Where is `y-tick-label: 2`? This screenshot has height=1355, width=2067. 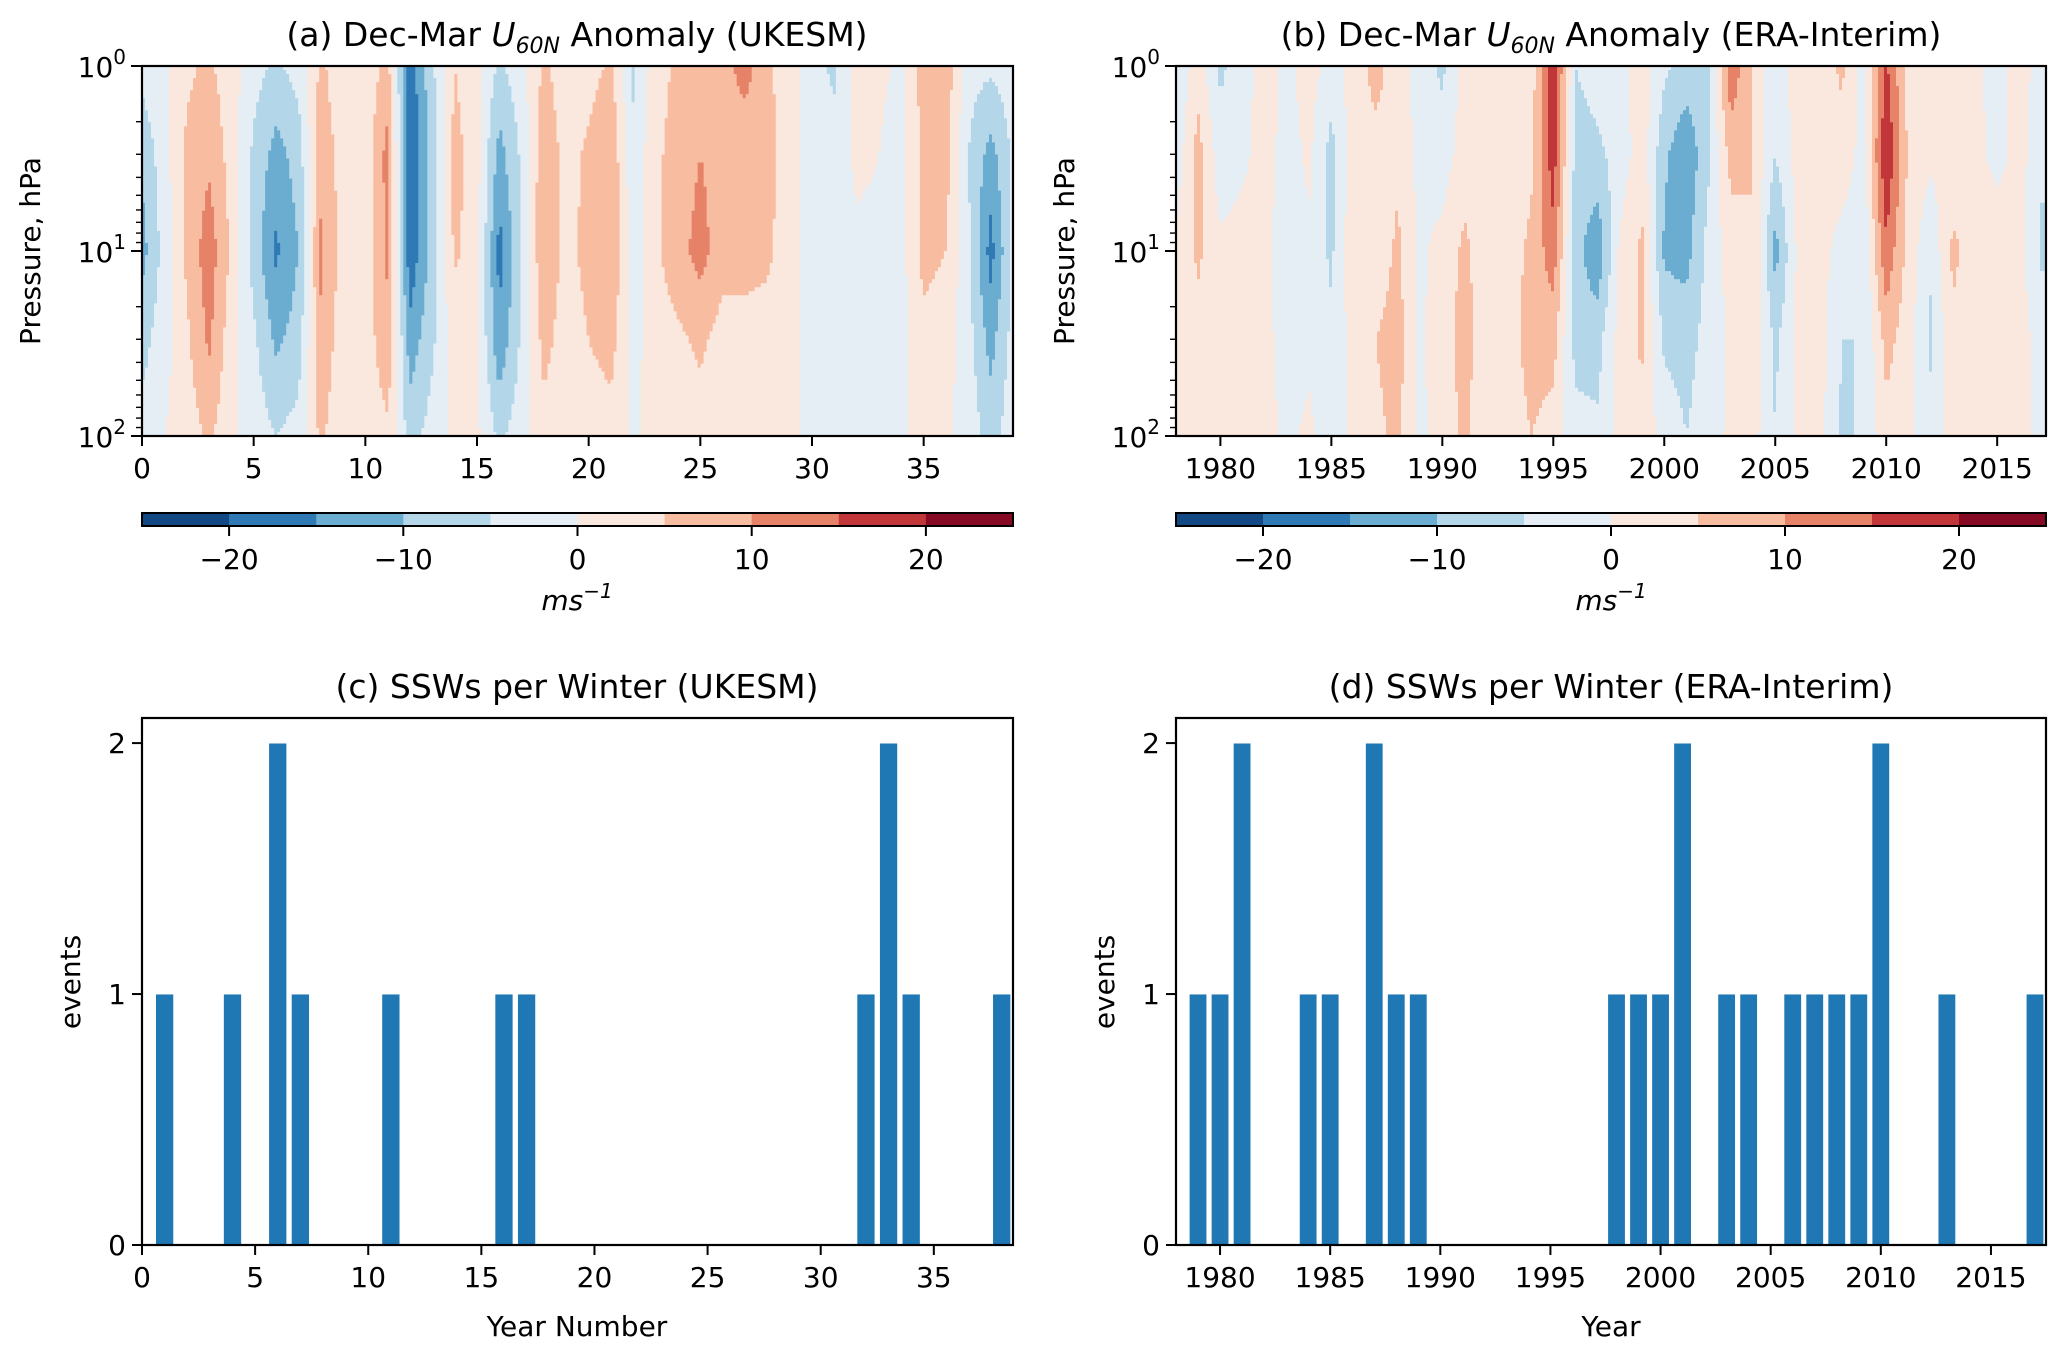 y-tick-label: 2 is located at coordinates (1151, 743).